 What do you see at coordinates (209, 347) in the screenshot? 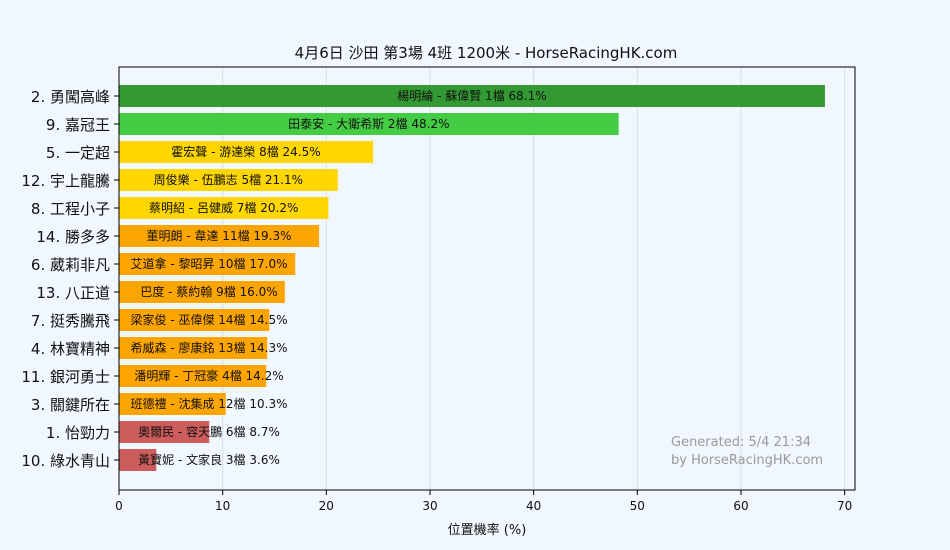
I see `bar-data-label: 希威森 - 廖康銘 13檔 14.3%` at bounding box center [209, 347].